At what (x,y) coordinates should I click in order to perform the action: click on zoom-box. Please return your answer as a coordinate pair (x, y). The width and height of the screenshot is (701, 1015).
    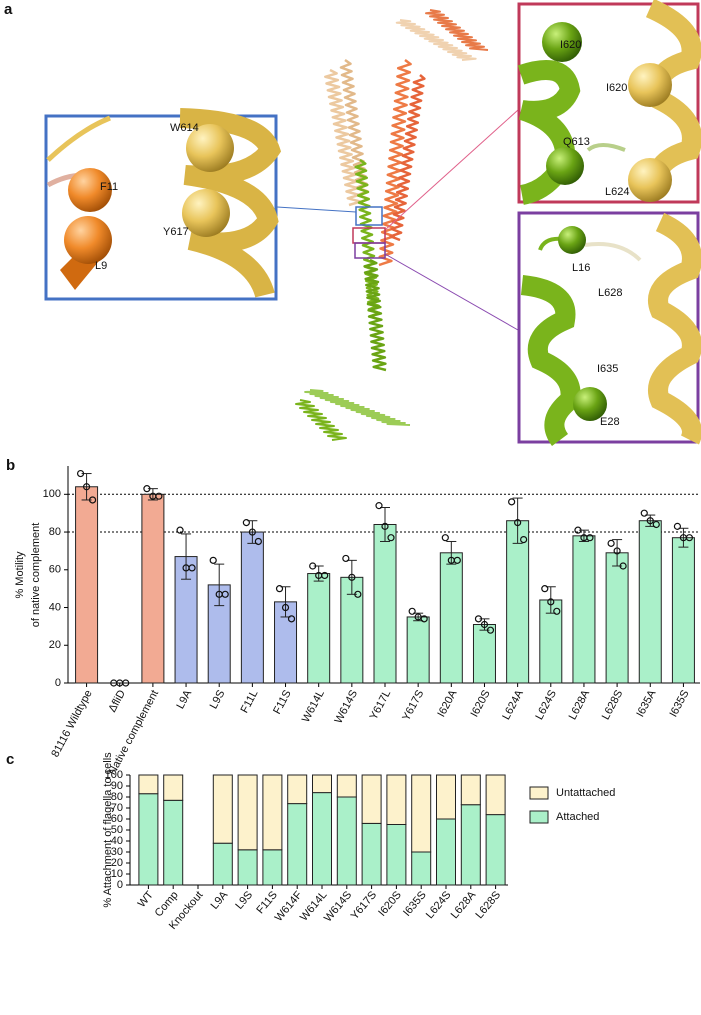
    Looking at the image, I should click on (370, 250).